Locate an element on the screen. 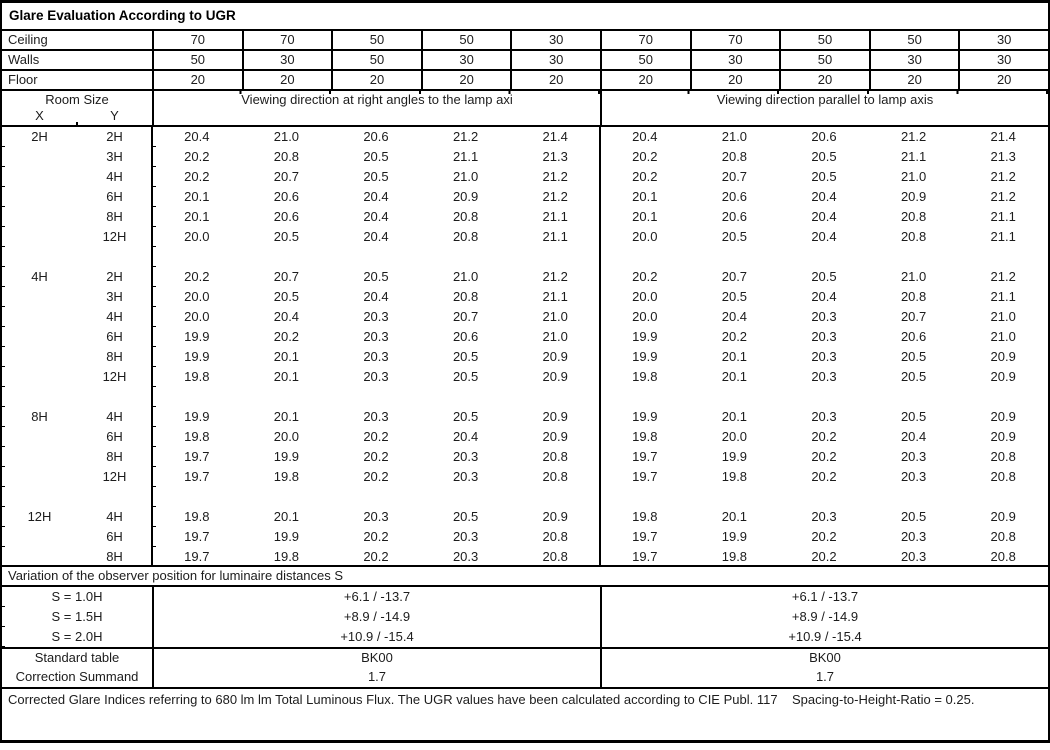  y-axis-label: Y is located at coordinates (114, 115).